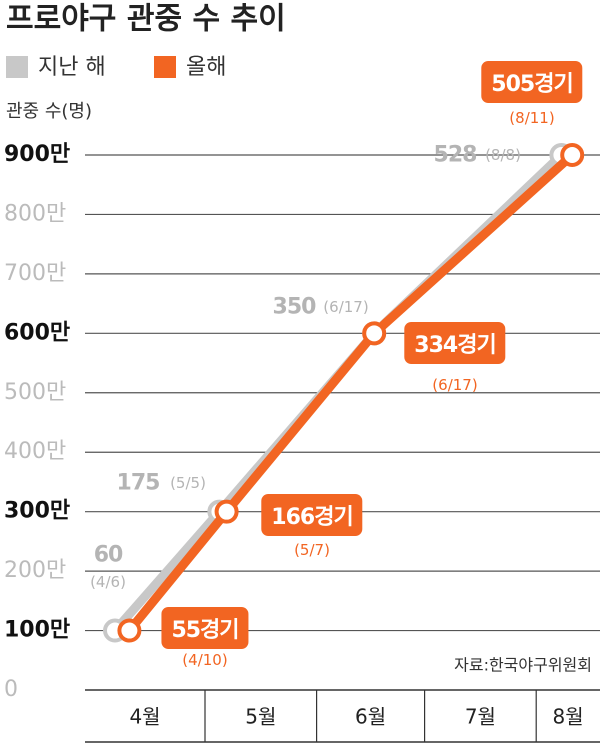 The width and height of the screenshot is (600, 743). What do you see at coordinates (35, 451) in the screenshot?
I see `y-tick-label: 400만` at bounding box center [35, 451].